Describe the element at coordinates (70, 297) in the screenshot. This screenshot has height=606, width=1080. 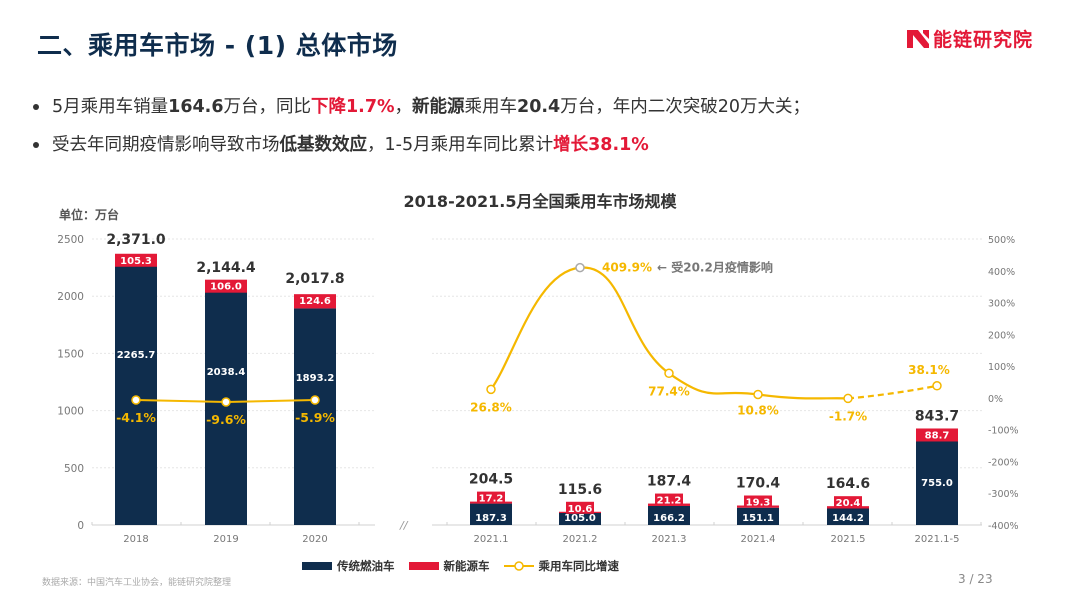
I see `y-tick-label-left: 2000` at that location.